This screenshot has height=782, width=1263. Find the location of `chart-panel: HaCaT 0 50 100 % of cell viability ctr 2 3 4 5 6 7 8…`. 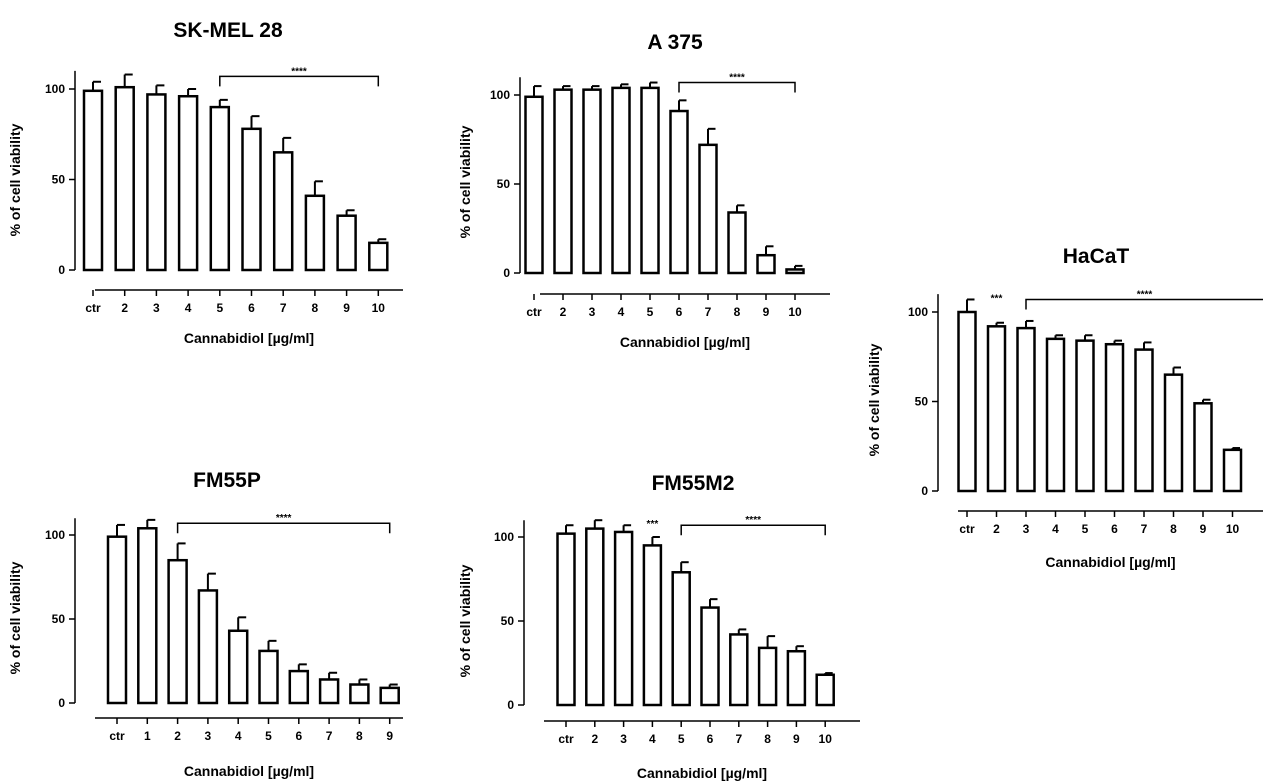

chart-panel: HaCaT 0 50 100 % of cell viability ctr 2 3 4 5 6 7 8… is located at coordinates (1064, 407).